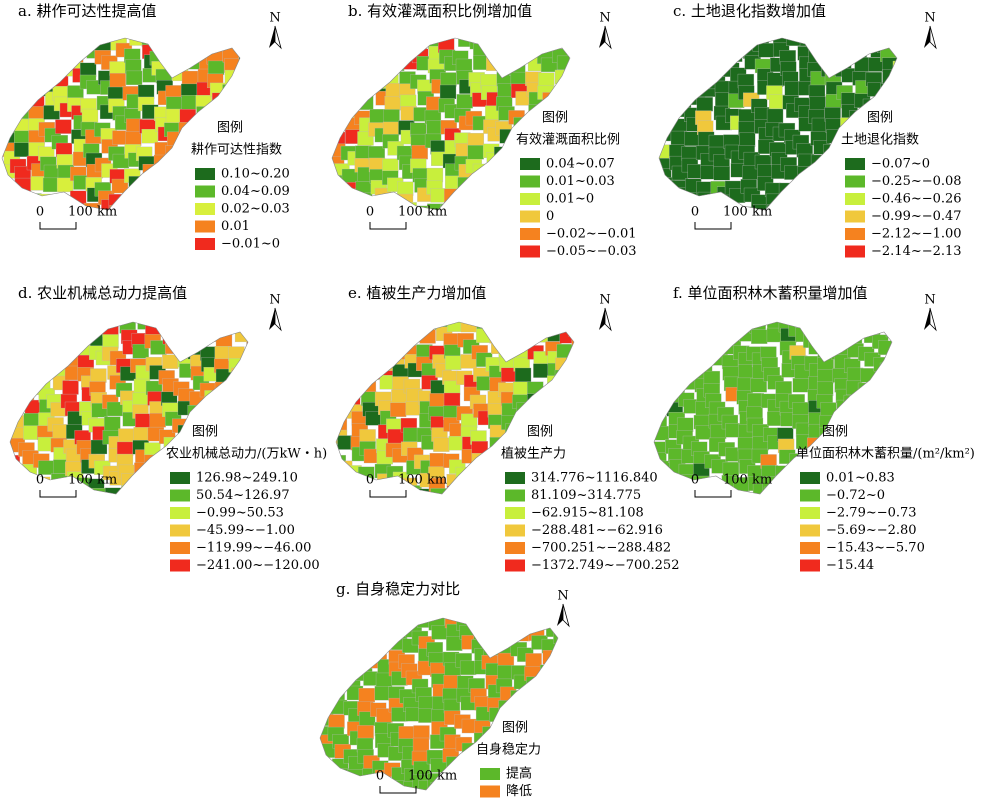 Image resolution: width=1000 pixels, height=802 pixels. What do you see at coordinates (255, 191) in the screenshot?
I see `legend-label: 0.04~0.09` at bounding box center [255, 191].